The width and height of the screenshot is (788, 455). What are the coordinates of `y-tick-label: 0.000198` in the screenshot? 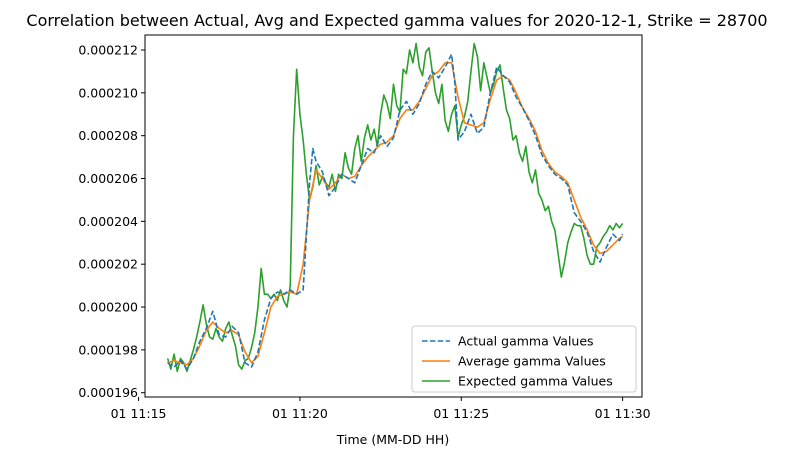 It's located at (108, 349).